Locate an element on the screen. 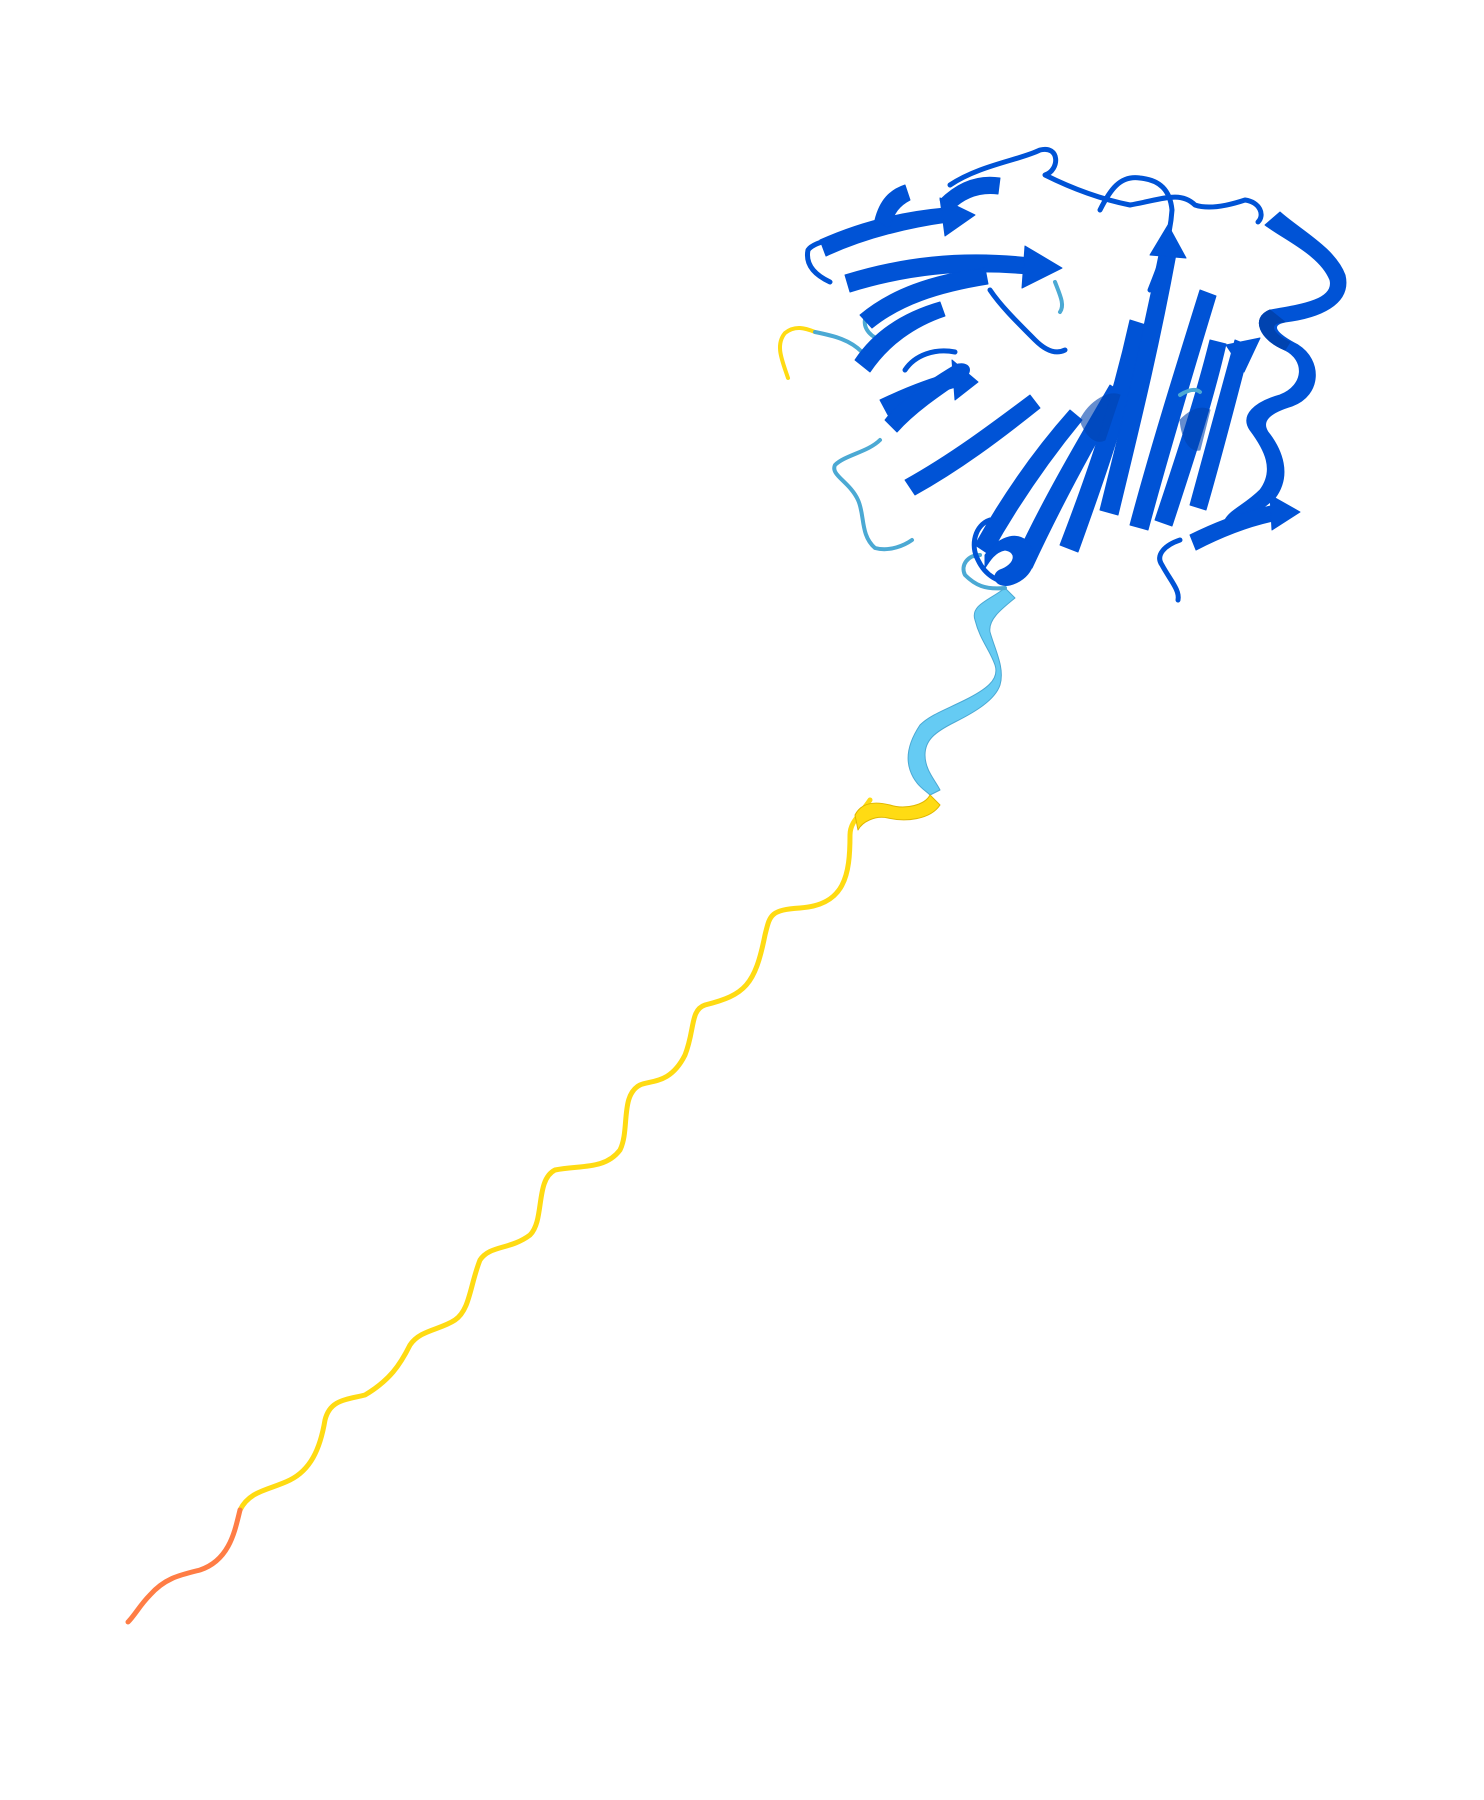 This screenshot has width=1484, height=1800. left-loop-tube is located at coordinates (873, 495).